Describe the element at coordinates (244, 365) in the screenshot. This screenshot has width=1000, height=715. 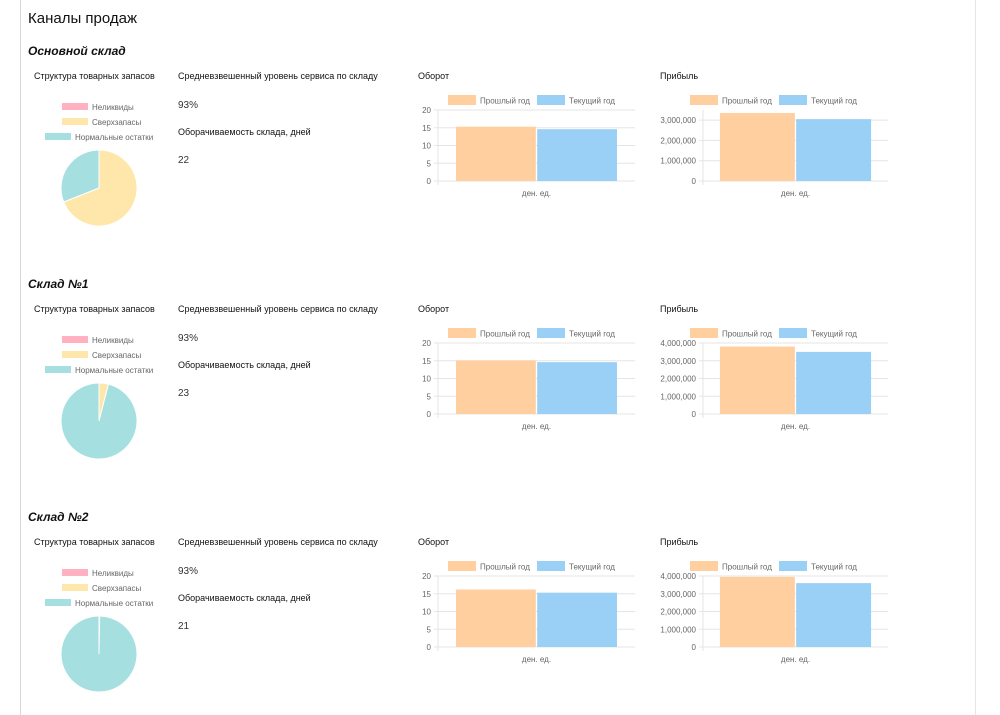
I see `turnover-days-title: Оборачиваемость склада, дней` at that location.